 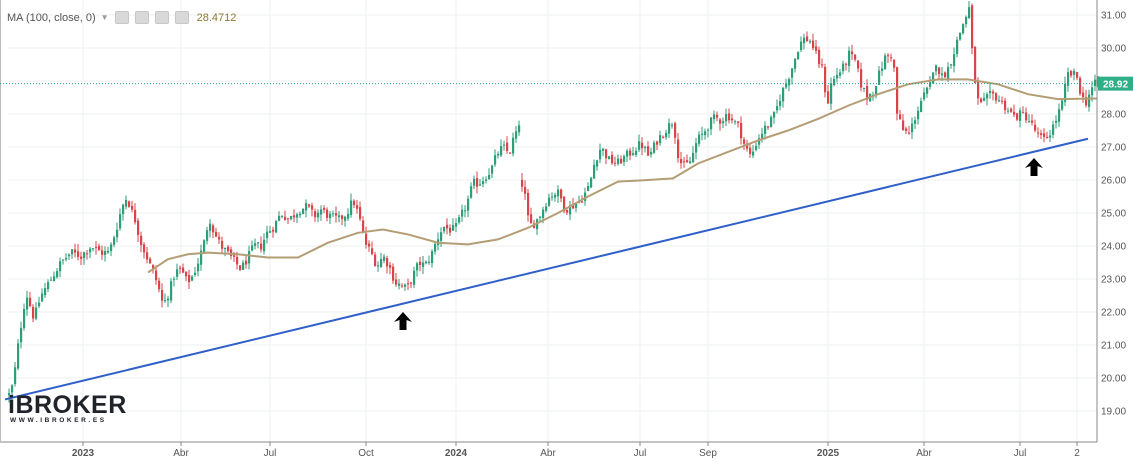 What do you see at coordinates (161, 17) in the screenshot?
I see `close-icon` at bounding box center [161, 17].